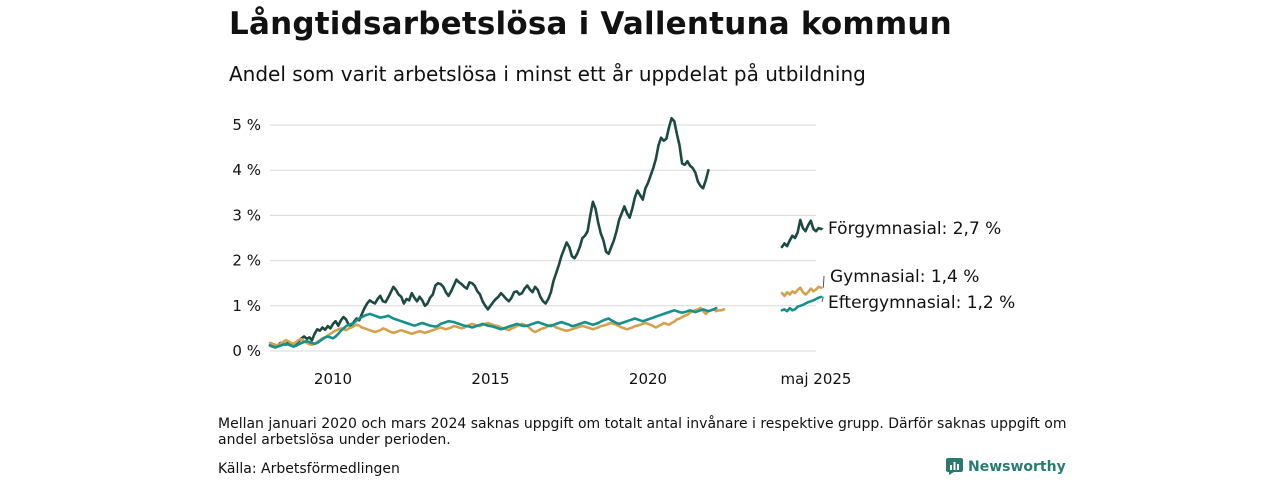 Image resolution: width=1280 pixels, height=480 pixels. Describe the element at coordinates (246, 170) in the screenshot. I see `y-tick-label: 4 %` at that location.